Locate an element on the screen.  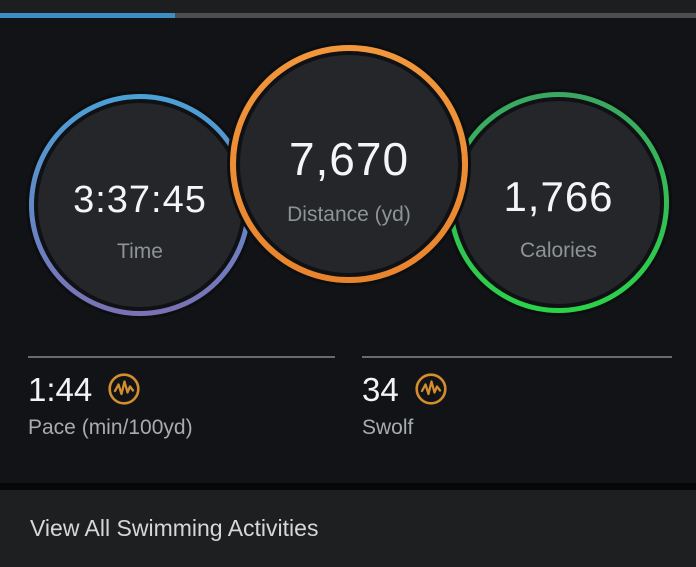
calories-metric-ring: 1,766 Calories is located at coordinates (558, 202).